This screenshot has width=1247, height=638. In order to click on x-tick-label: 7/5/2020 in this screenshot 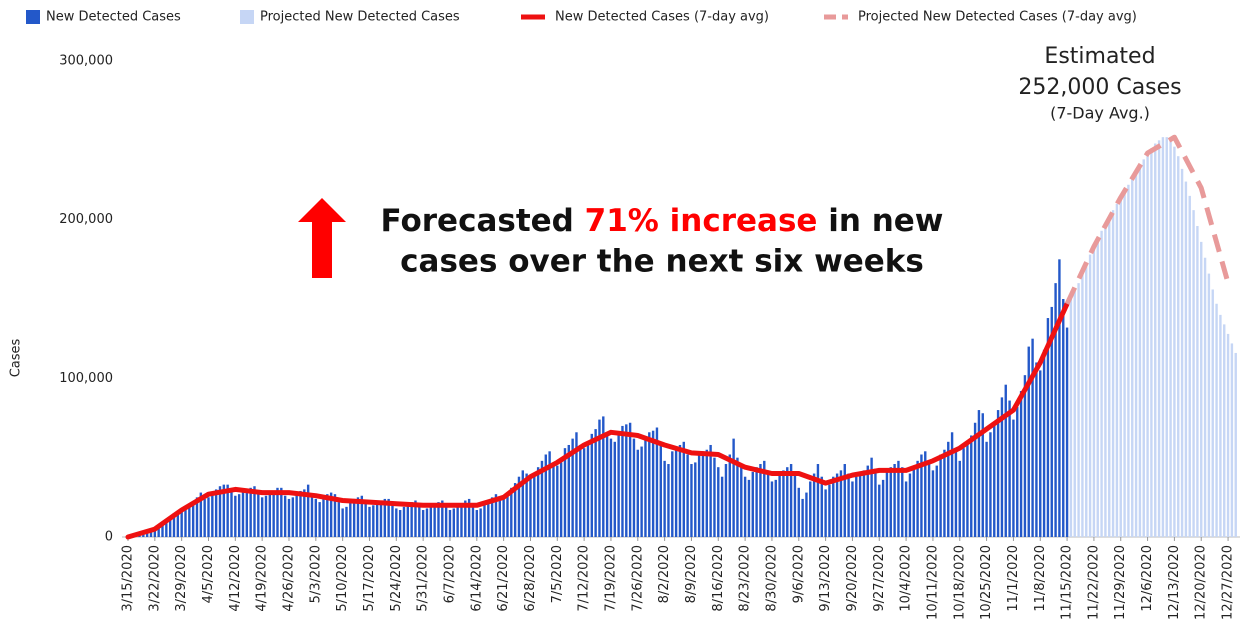, I will do `click(557, 574)`.